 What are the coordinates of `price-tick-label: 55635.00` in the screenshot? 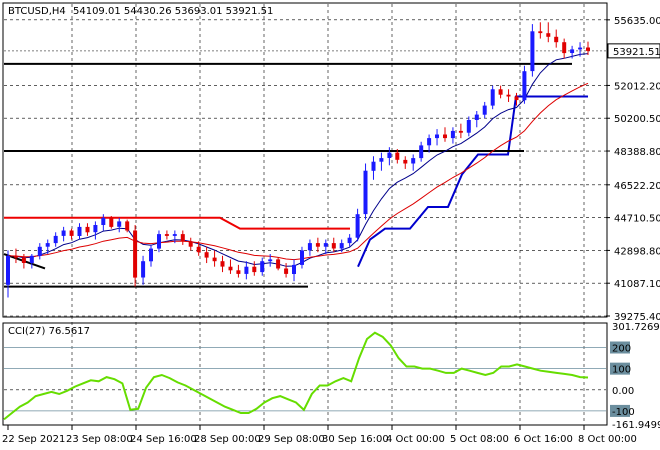 It's located at (637, 21).